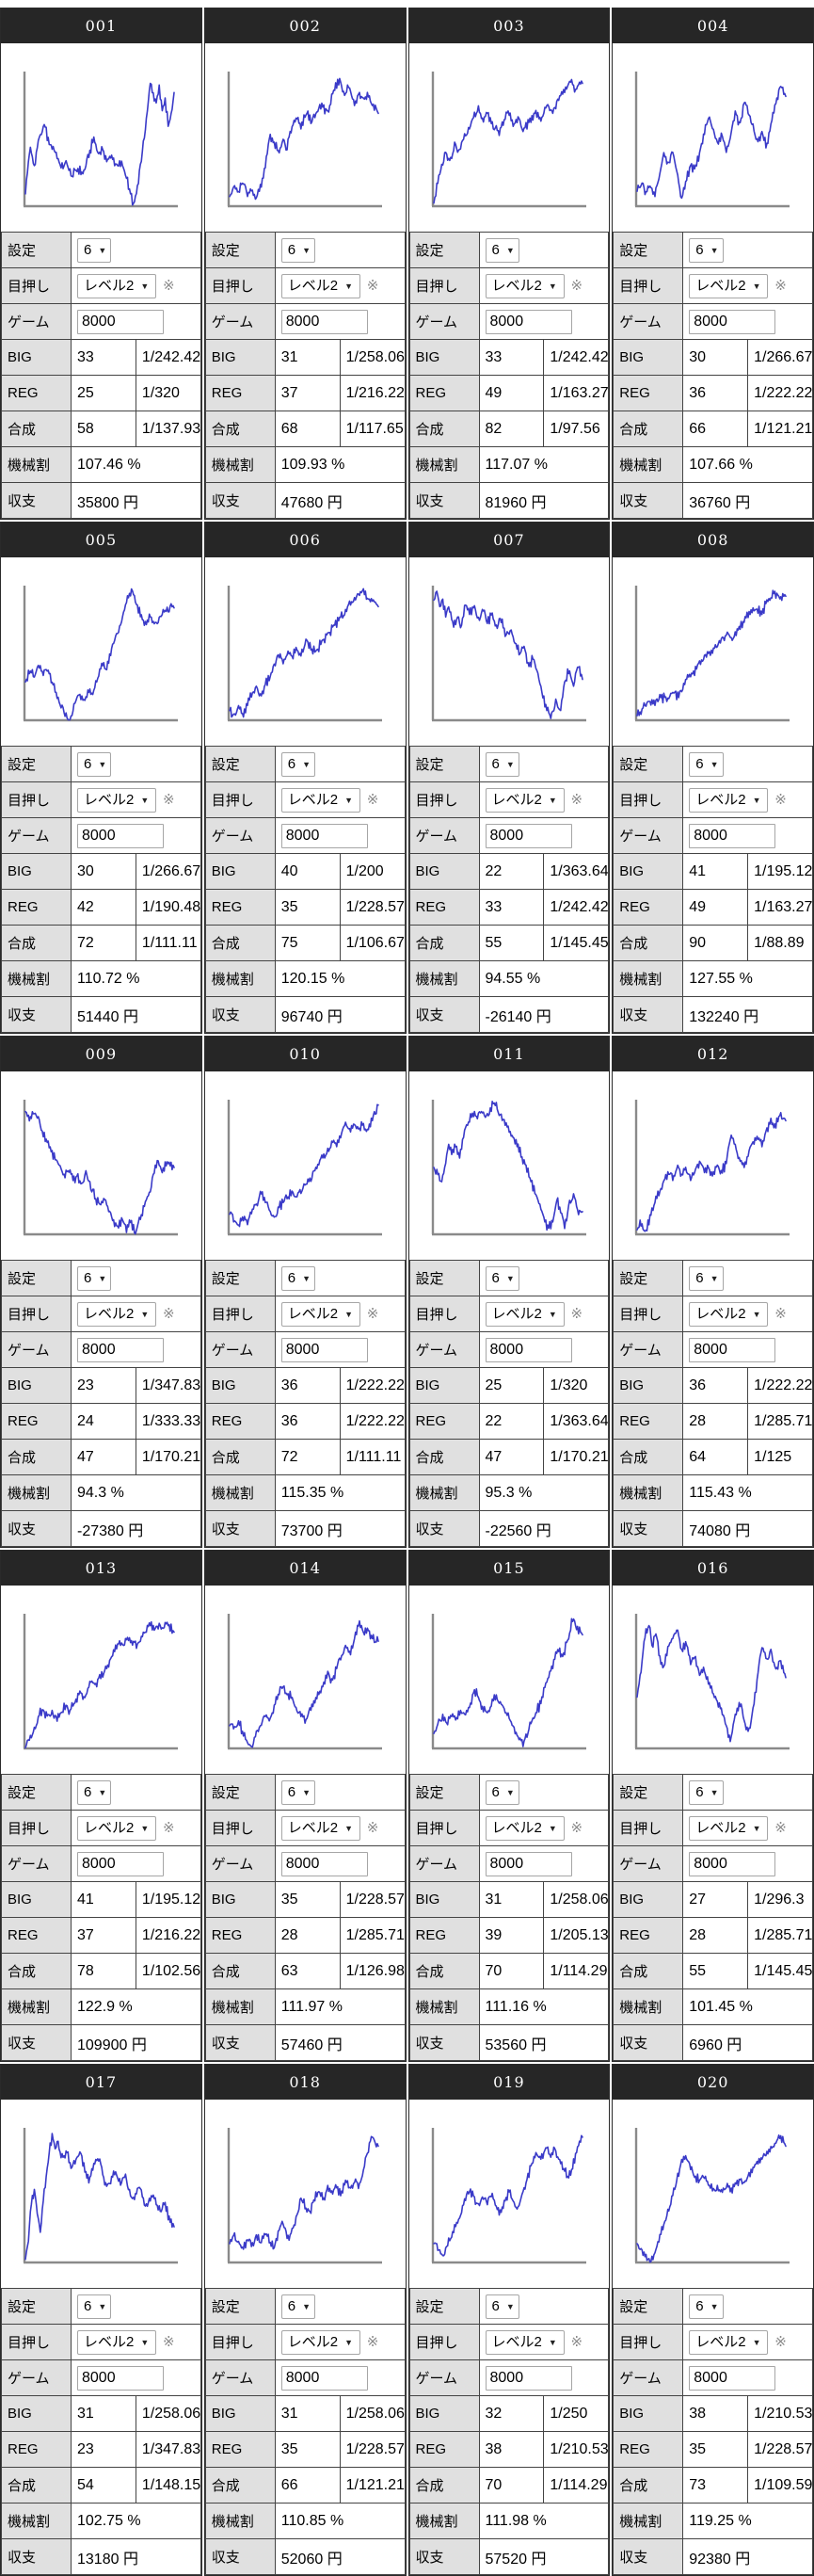 Image resolution: width=814 pixels, height=2576 pixels. I want to click on chart-axes, so click(712, 1168).